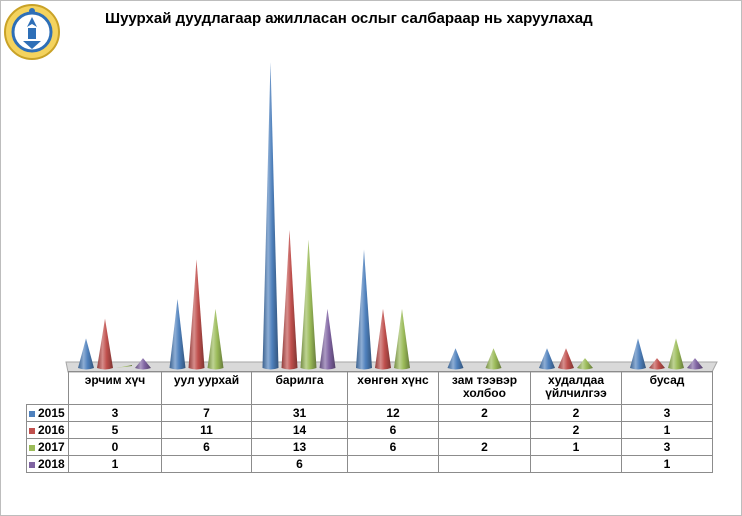 The width and height of the screenshot is (742, 516). Describe the element at coordinates (206, 430) in the screenshot. I see `data-label: 11` at that location.